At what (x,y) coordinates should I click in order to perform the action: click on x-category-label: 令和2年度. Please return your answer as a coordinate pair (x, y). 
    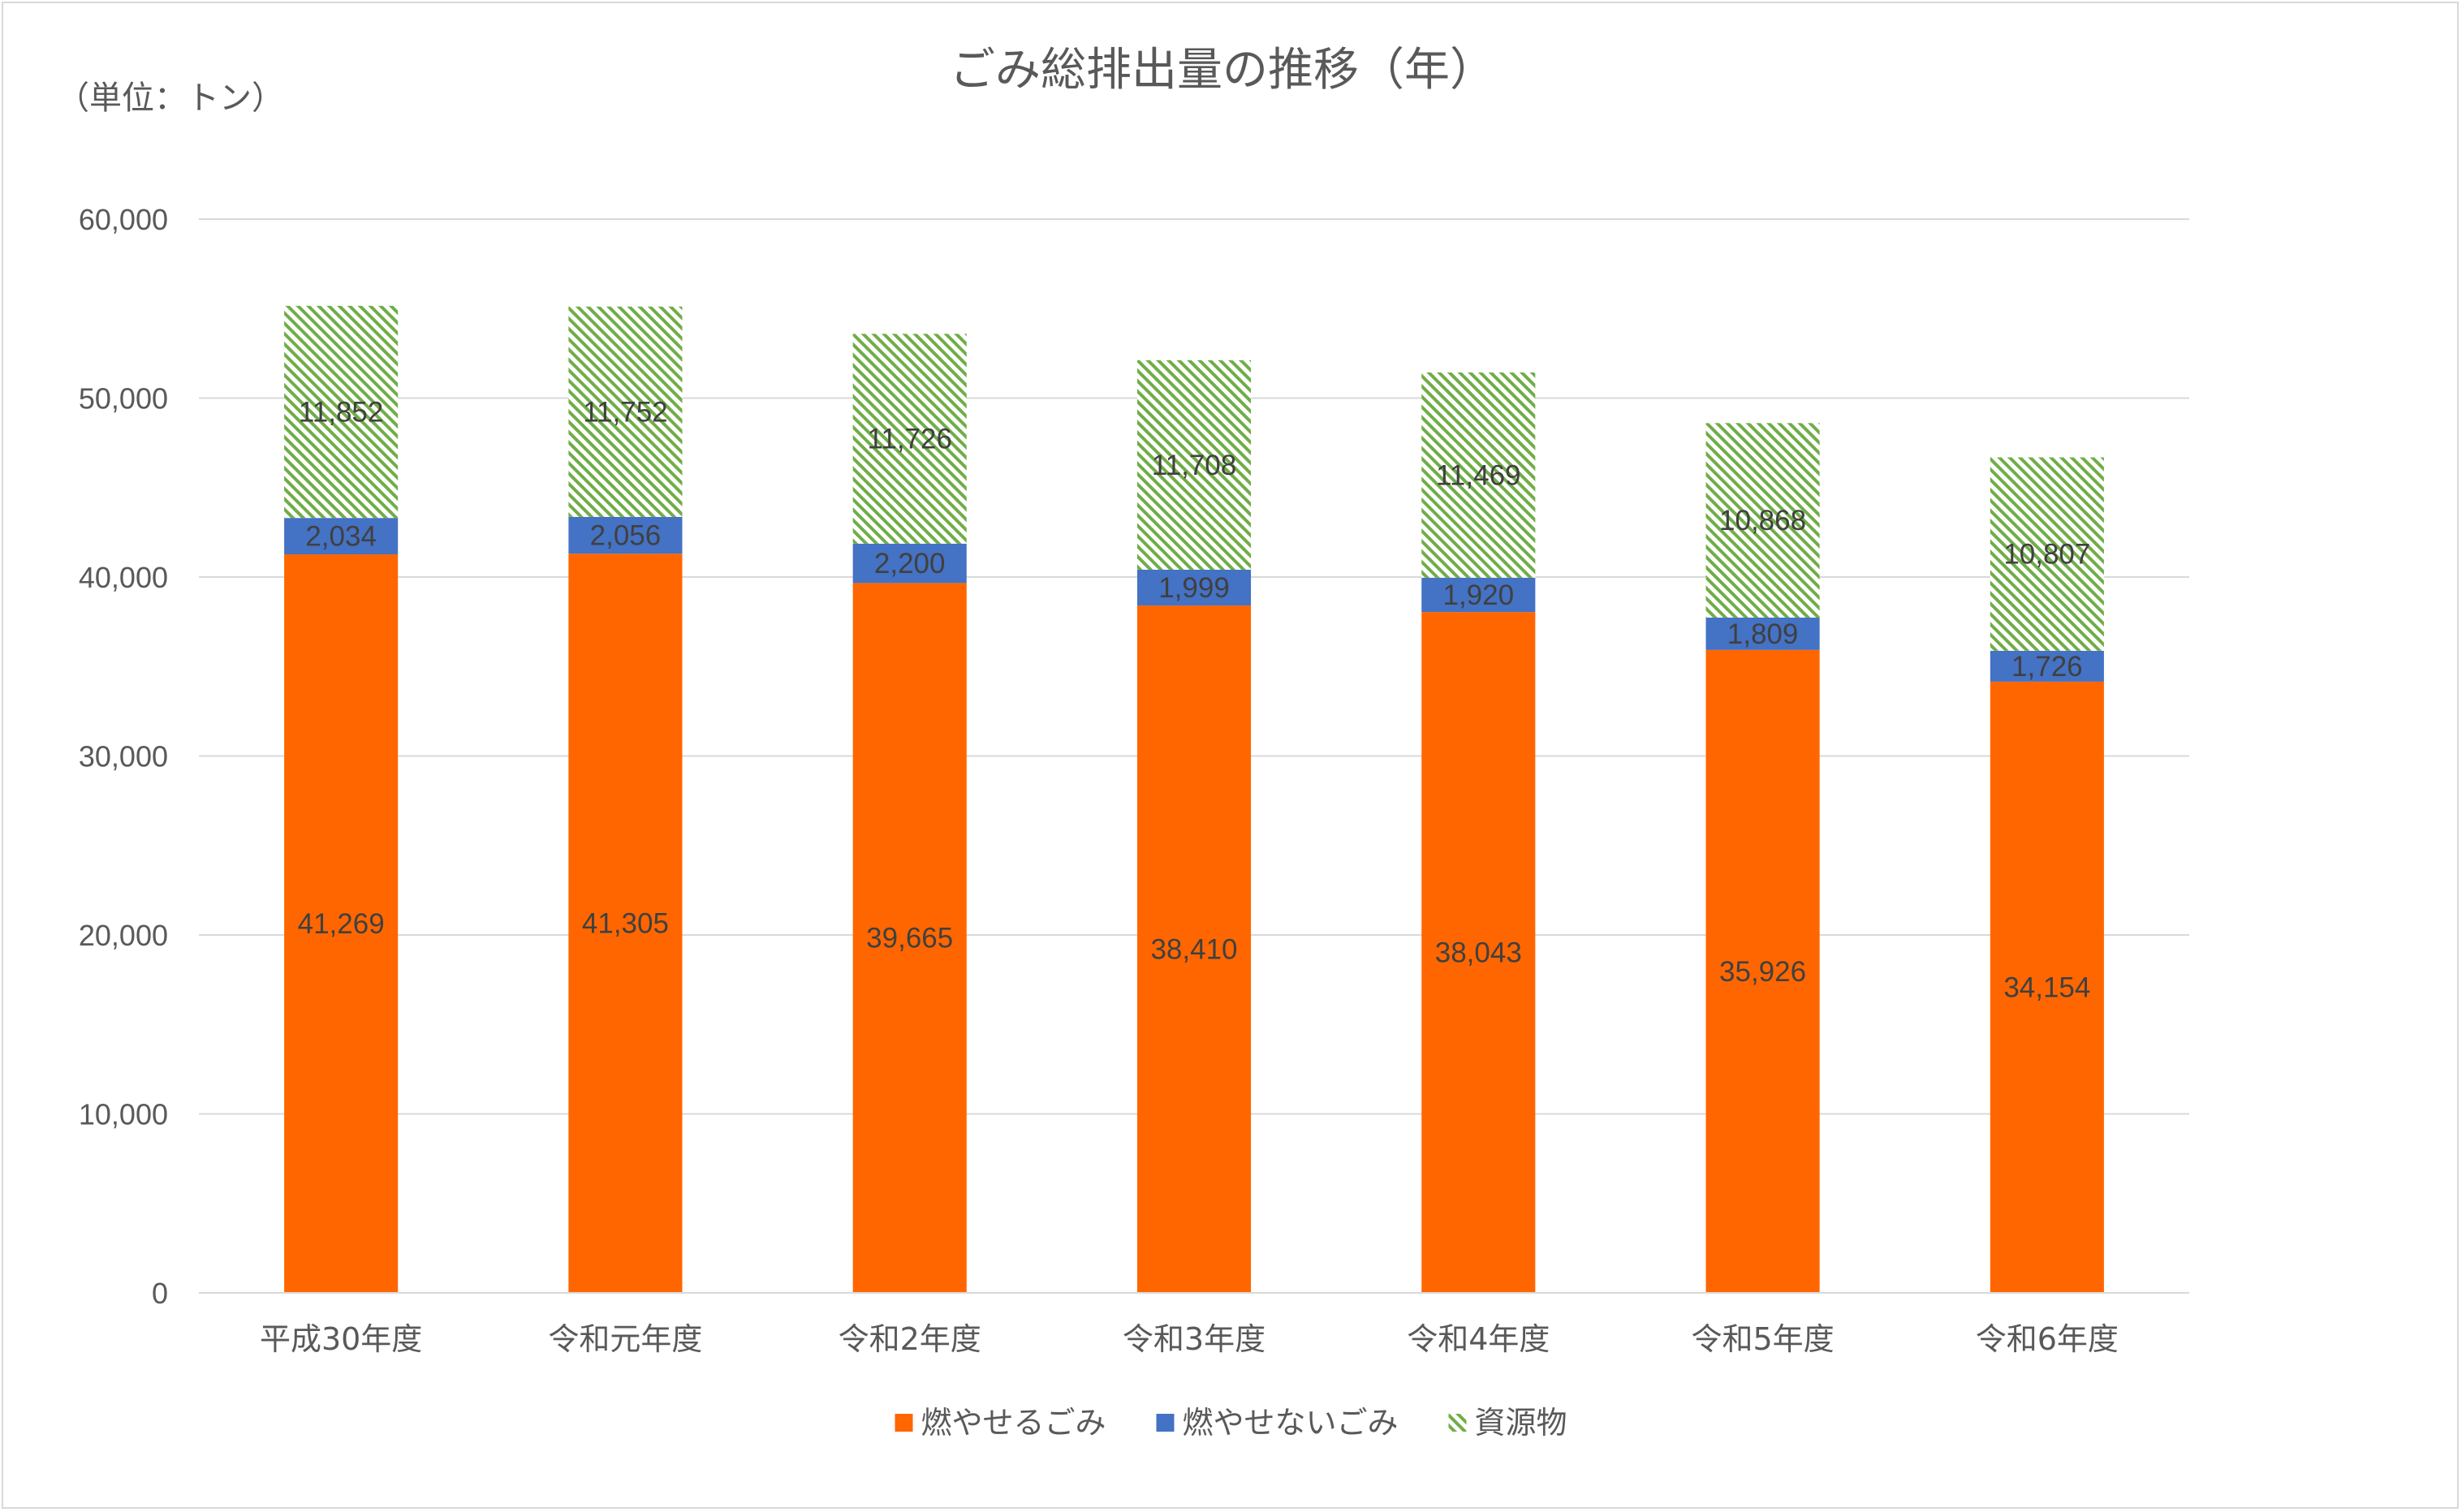
    Looking at the image, I should click on (910, 1339).